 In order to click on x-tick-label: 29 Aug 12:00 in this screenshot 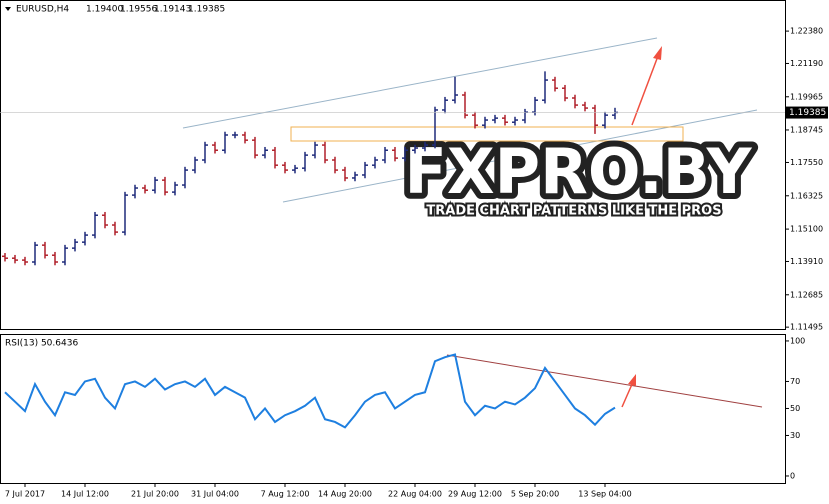, I will do `click(475, 494)`.